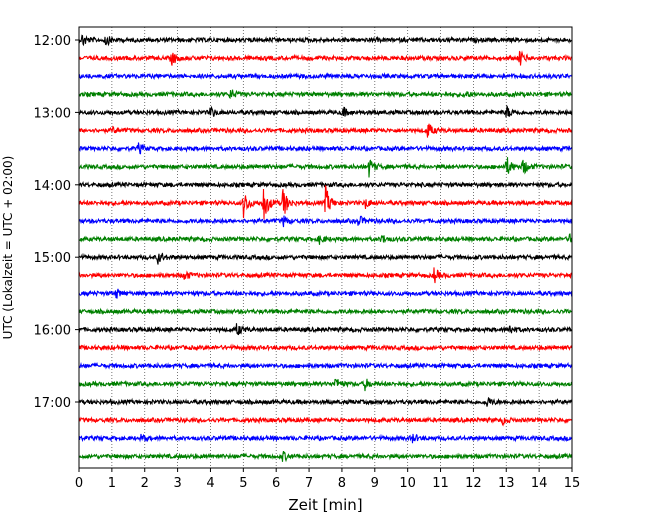 The height and width of the screenshot is (520, 650). I want to click on x-tick-label: 14, so click(539, 483).